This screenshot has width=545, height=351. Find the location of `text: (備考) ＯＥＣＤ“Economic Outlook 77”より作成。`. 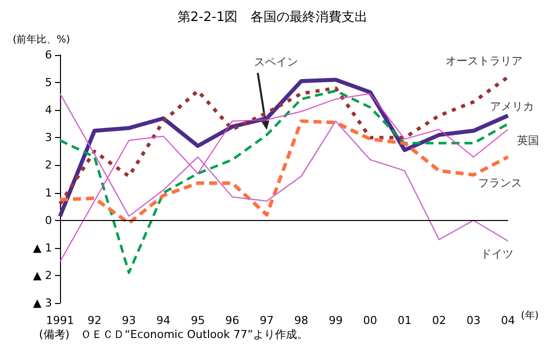

text: (備考) ＯＥＣＤ“Economic Outlook 77”より作成。 is located at coordinates (173, 334).